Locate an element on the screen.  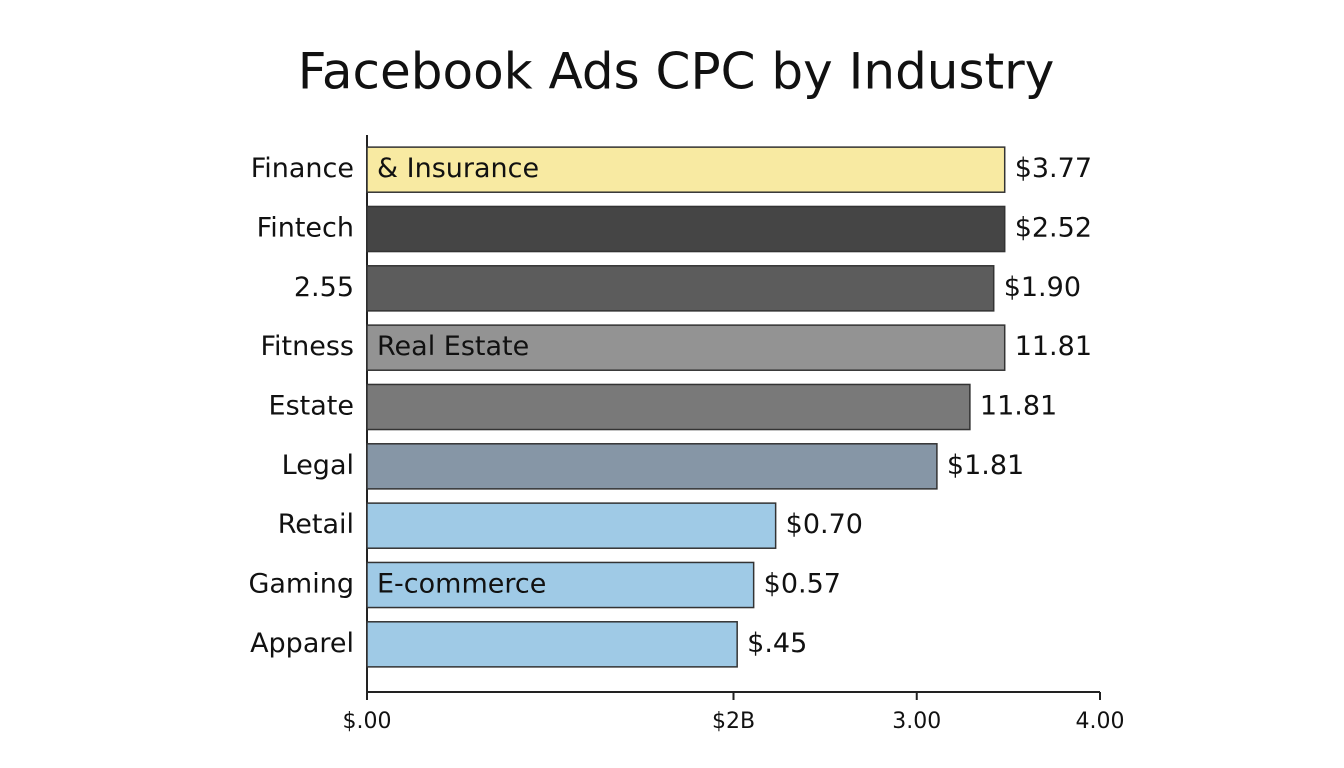
inner-label: & Insurance is located at coordinates (458, 168).